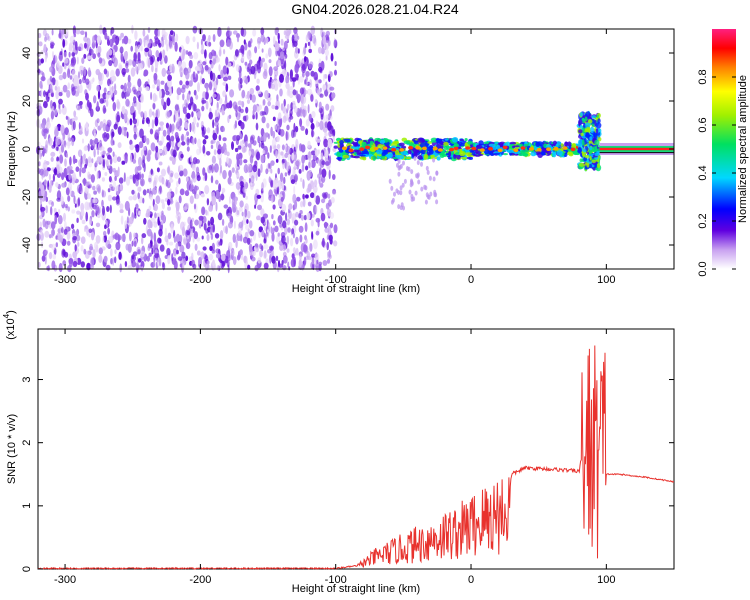 The width and height of the screenshot is (750, 600). Describe the element at coordinates (471, 280) in the screenshot. I see `x-tick-label: 0` at that location.